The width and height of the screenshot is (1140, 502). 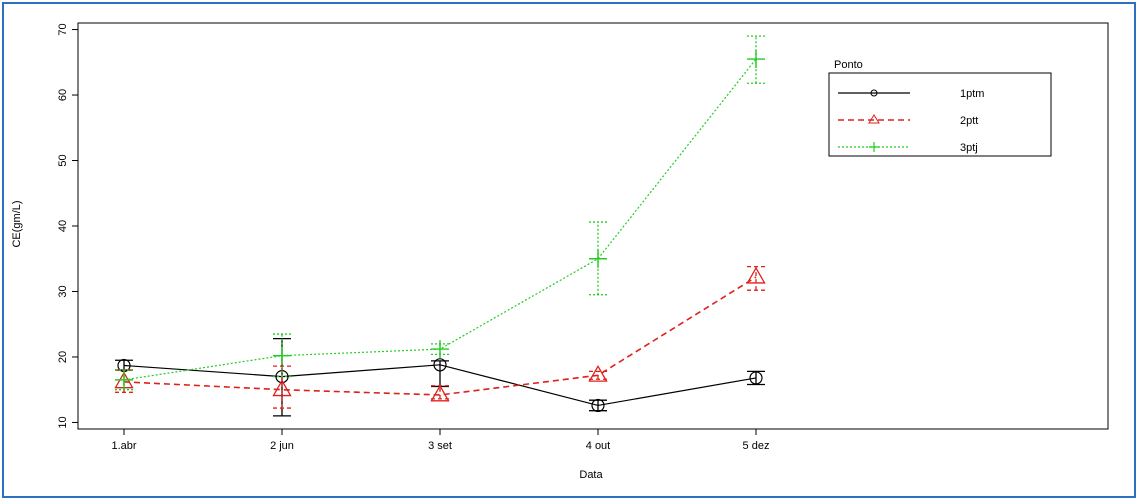 What do you see at coordinates (63, 357) in the screenshot?
I see `y-tick-label: 20` at bounding box center [63, 357].